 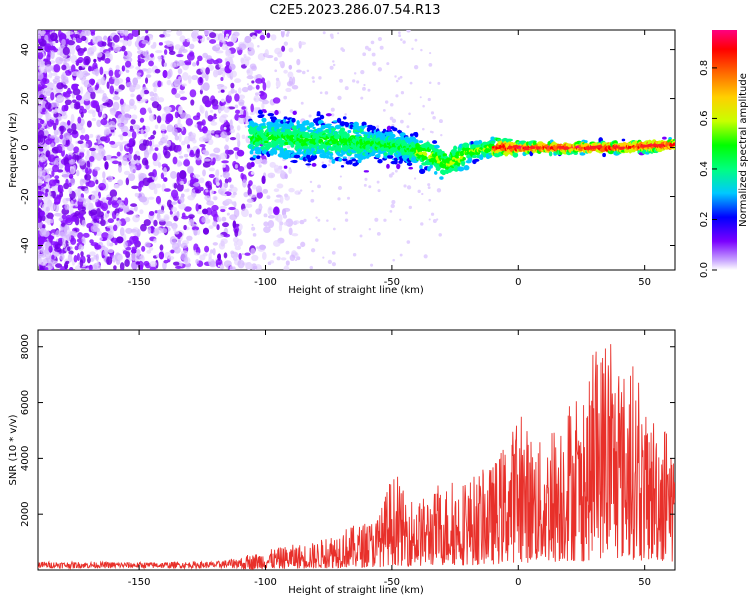 What do you see at coordinates (518, 282) in the screenshot?
I see `x-tick-label: 0` at bounding box center [518, 282].